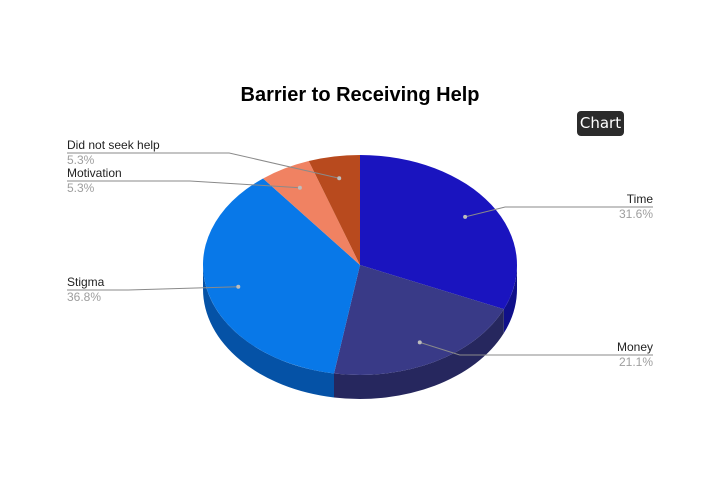  I want to click on slice-label: Money, so click(635, 347).